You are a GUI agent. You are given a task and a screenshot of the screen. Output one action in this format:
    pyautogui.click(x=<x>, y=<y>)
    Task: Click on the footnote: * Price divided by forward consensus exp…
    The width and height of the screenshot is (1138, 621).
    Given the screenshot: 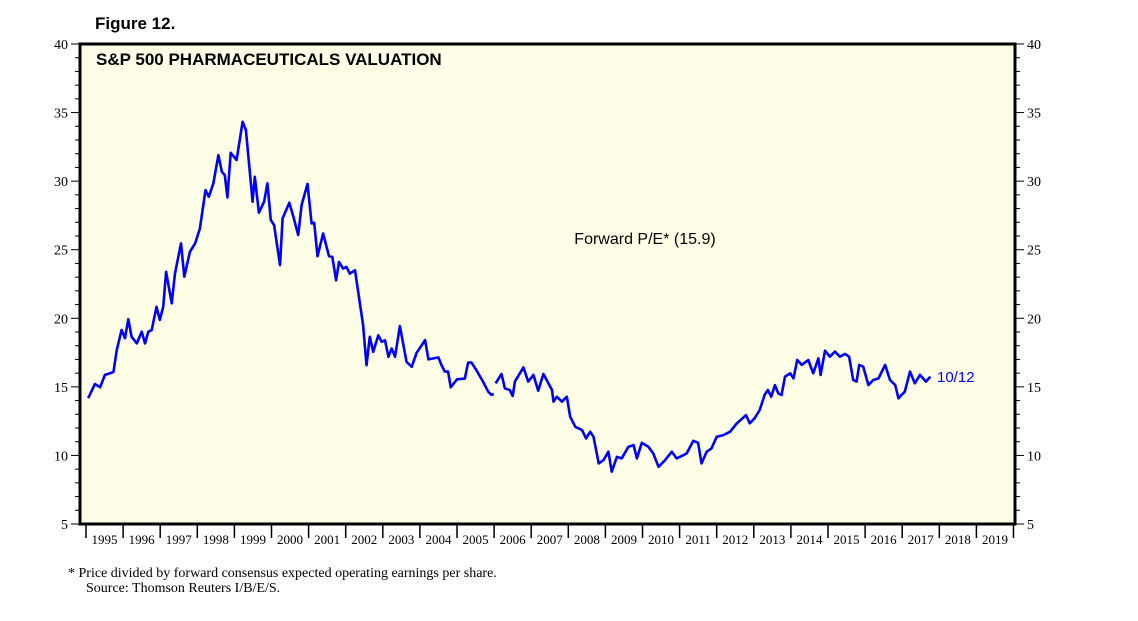 What is the action you would take?
    pyautogui.click(x=282, y=573)
    